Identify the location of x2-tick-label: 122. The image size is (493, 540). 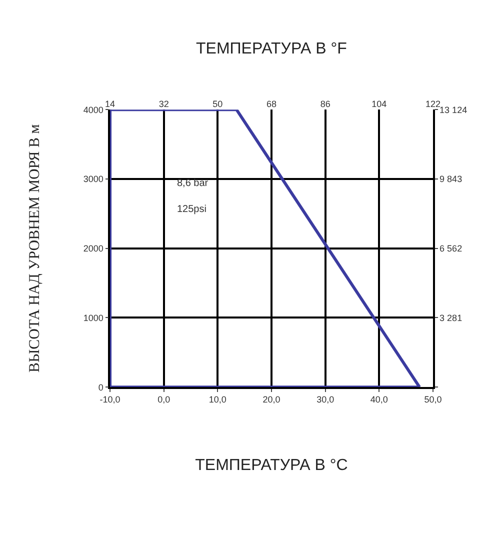
(433, 103).